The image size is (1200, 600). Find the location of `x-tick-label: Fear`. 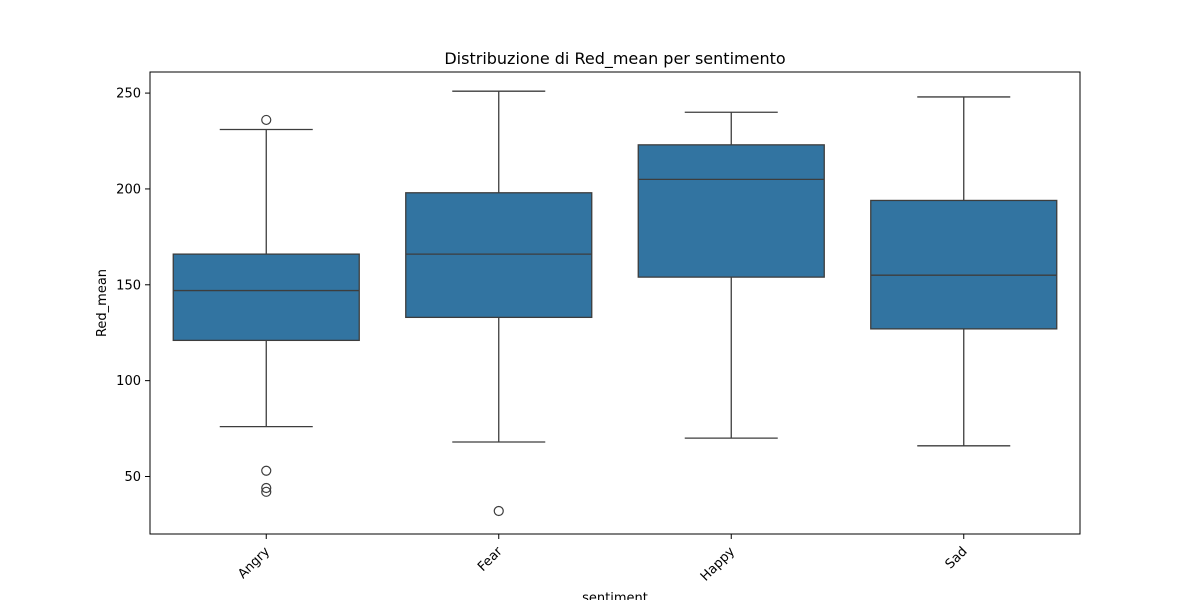

x-tick-label: Fear is located at coordinates (490, 559).